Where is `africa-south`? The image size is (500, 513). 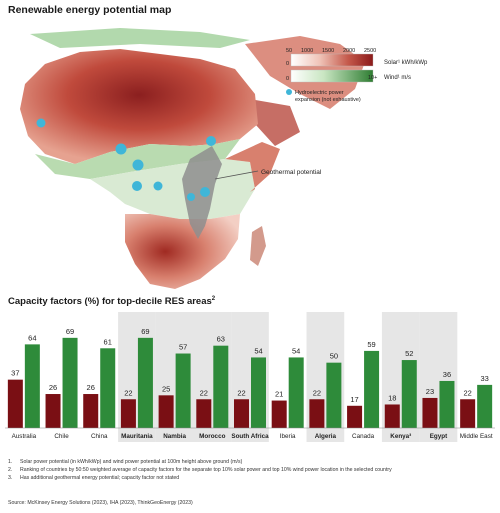 africa-south is located at coordinates (182, 251).